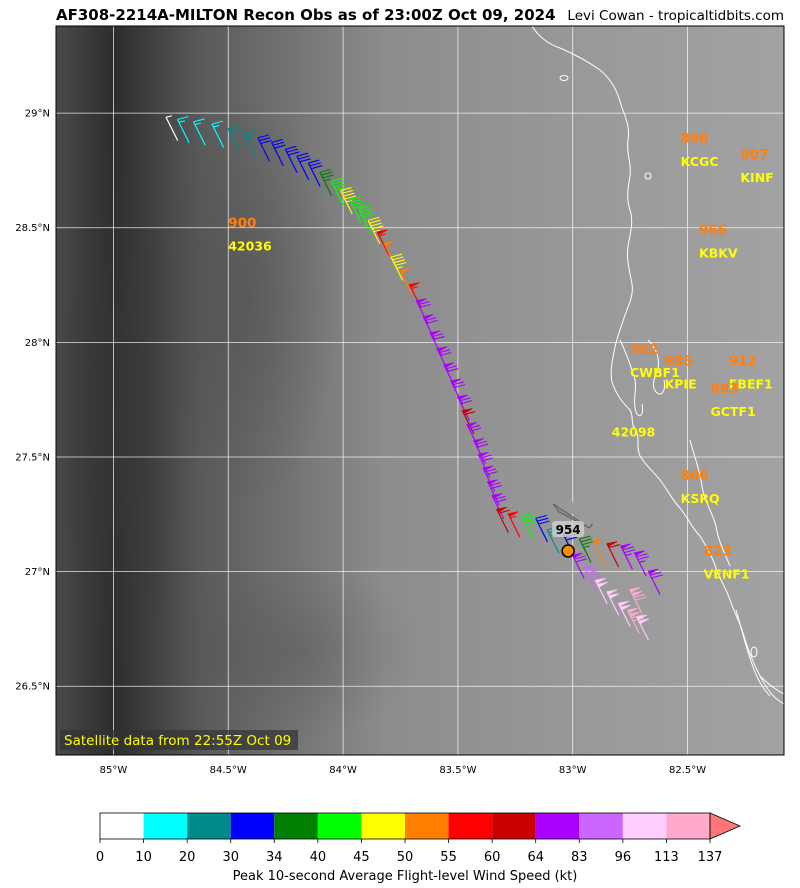 This screenshot has width=800, height=888. I want to click on aircraft-icon, so click(573, 514).